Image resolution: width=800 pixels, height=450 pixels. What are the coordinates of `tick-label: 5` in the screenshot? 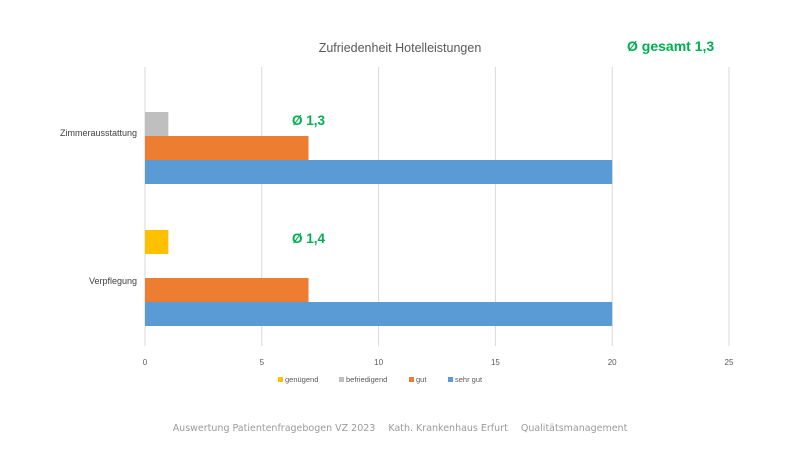 It's located at (262, 362).